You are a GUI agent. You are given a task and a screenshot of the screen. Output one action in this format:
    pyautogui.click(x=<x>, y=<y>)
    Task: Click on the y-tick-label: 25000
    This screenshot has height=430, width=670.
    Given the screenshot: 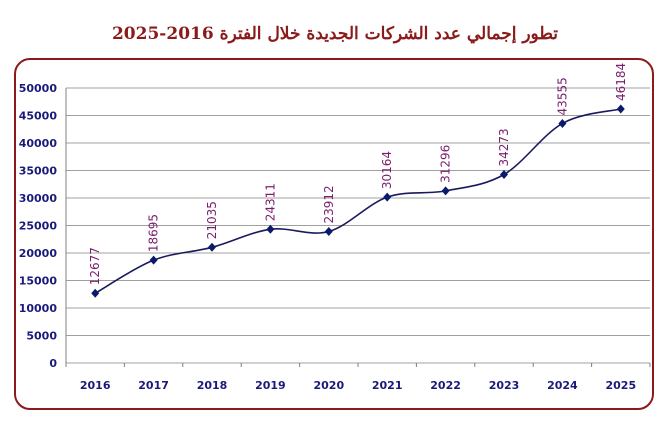 What is the action you would take?
    pyautogui.click(x=38, y=226)
    